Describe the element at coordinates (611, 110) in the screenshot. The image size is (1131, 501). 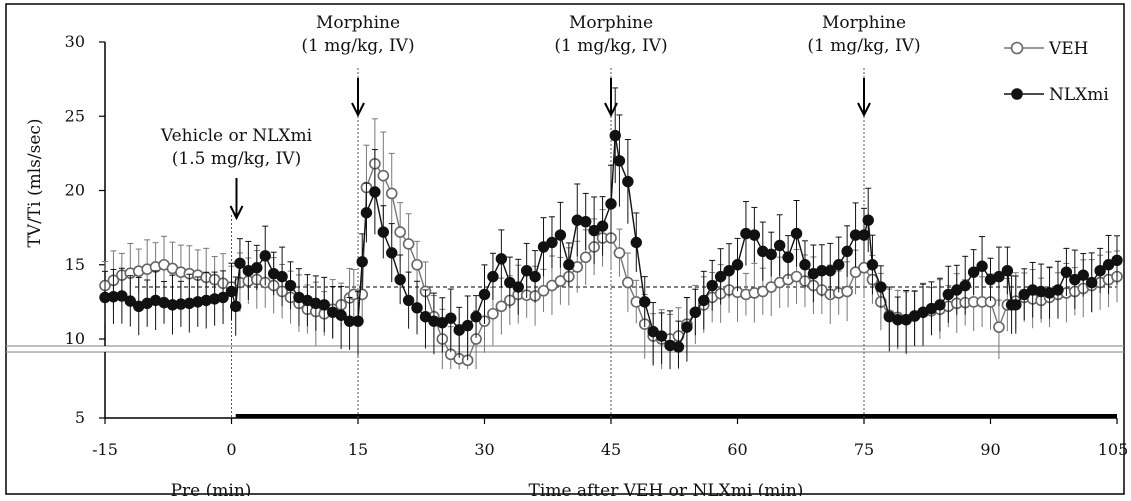
I see `arrow-head-m2` at that location.